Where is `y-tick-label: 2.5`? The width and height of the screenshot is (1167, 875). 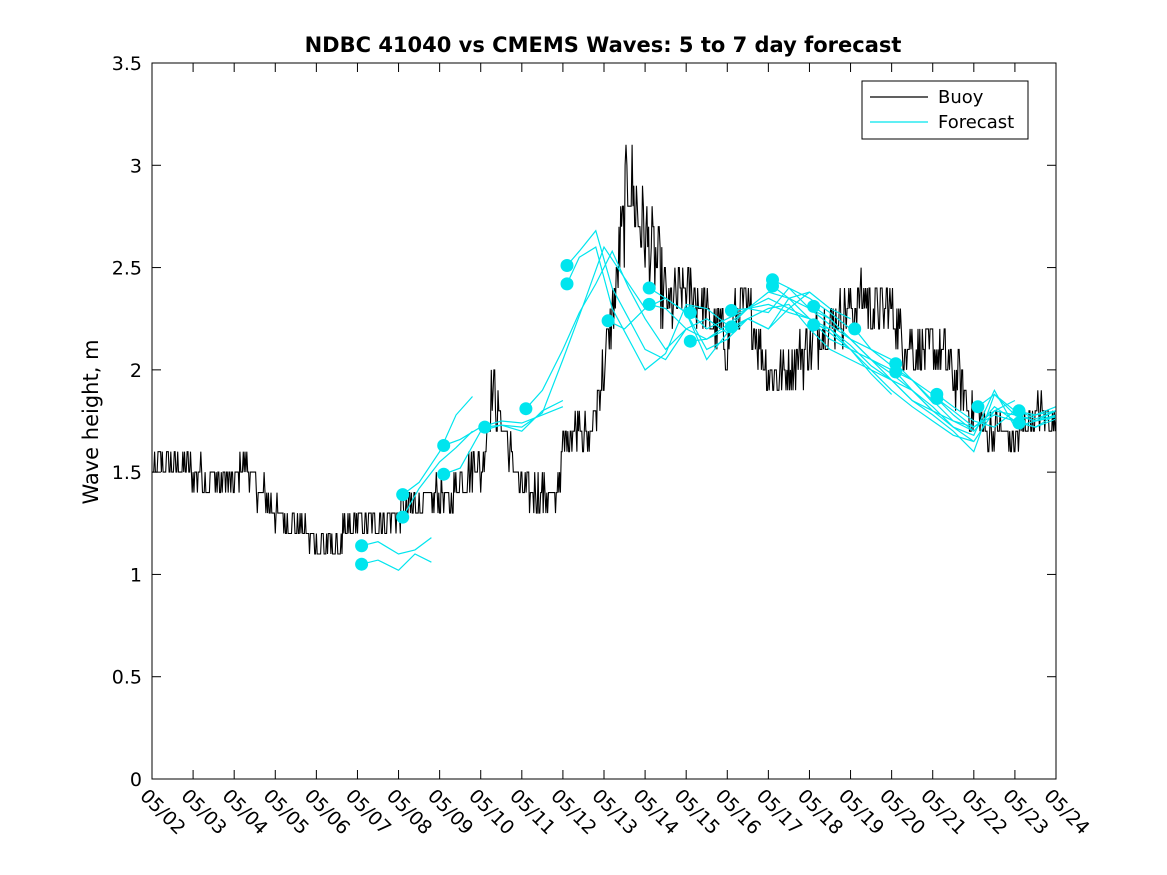 y-tick-label: 2.5 is located at coordinates (127, 269).